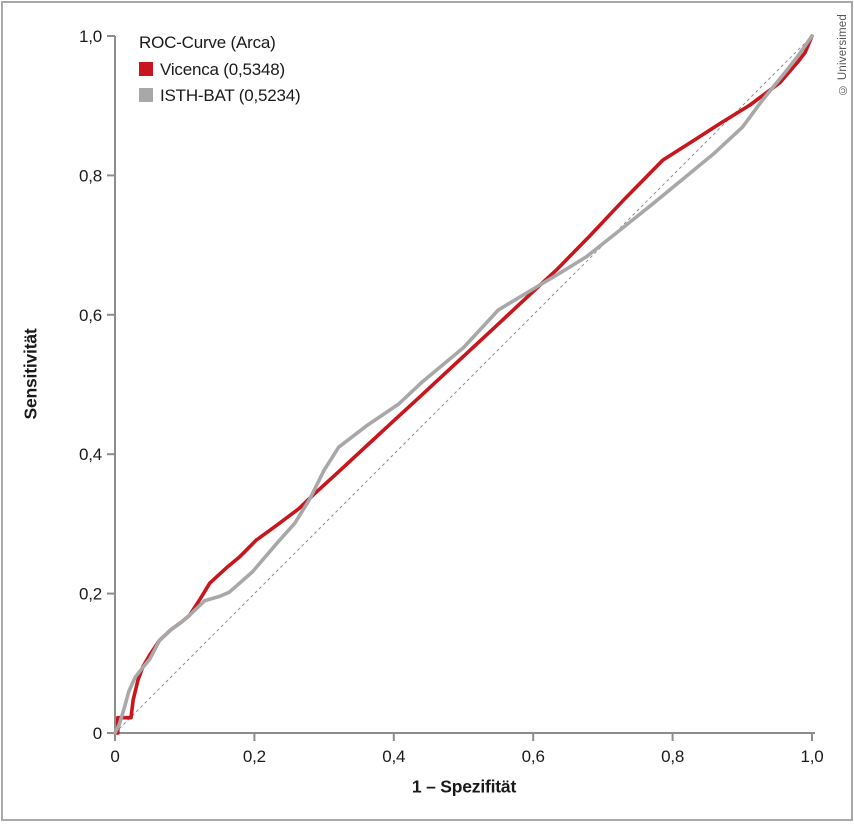 The height and width of the screenshot is (826, 854). I want to click on legend-item-isth-bat-label: ISTH-BAT (0,5234), so click(230, 95).